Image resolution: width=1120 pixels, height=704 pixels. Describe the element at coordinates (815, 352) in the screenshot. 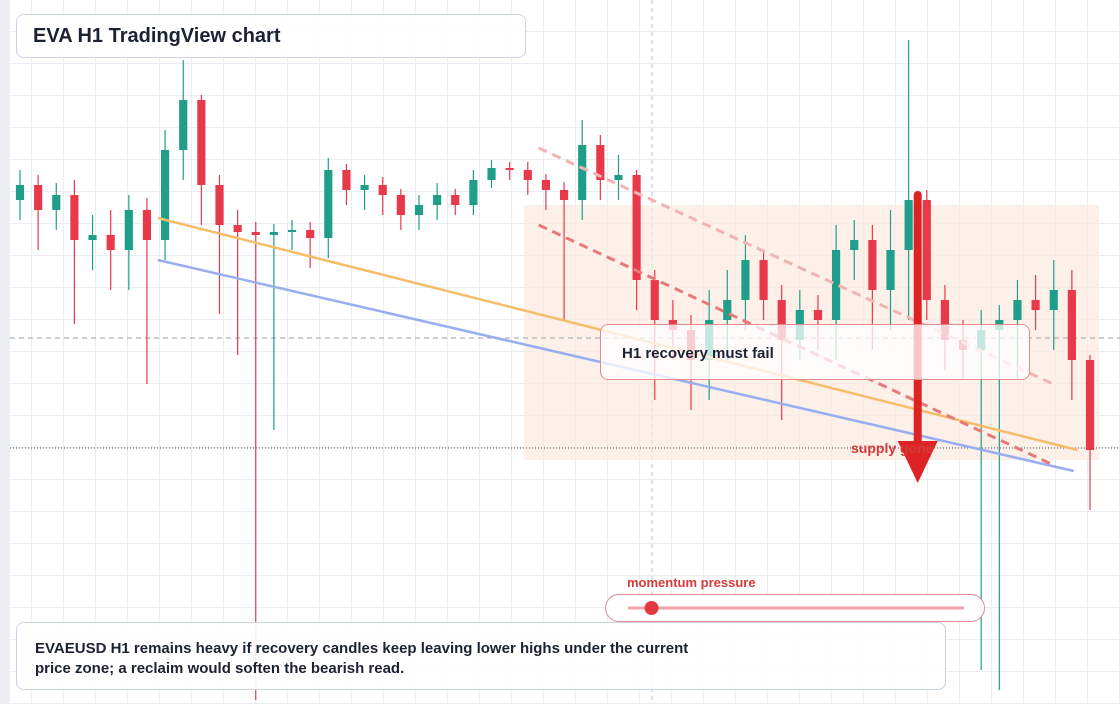

I see `annotation: H1 recovery must fail` at that location.